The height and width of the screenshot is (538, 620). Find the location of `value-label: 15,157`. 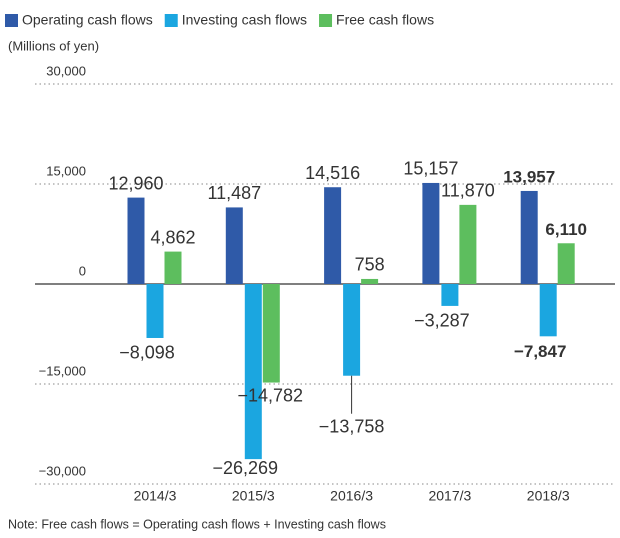

value-label: 15,157 is located at coordinates (430, 169).